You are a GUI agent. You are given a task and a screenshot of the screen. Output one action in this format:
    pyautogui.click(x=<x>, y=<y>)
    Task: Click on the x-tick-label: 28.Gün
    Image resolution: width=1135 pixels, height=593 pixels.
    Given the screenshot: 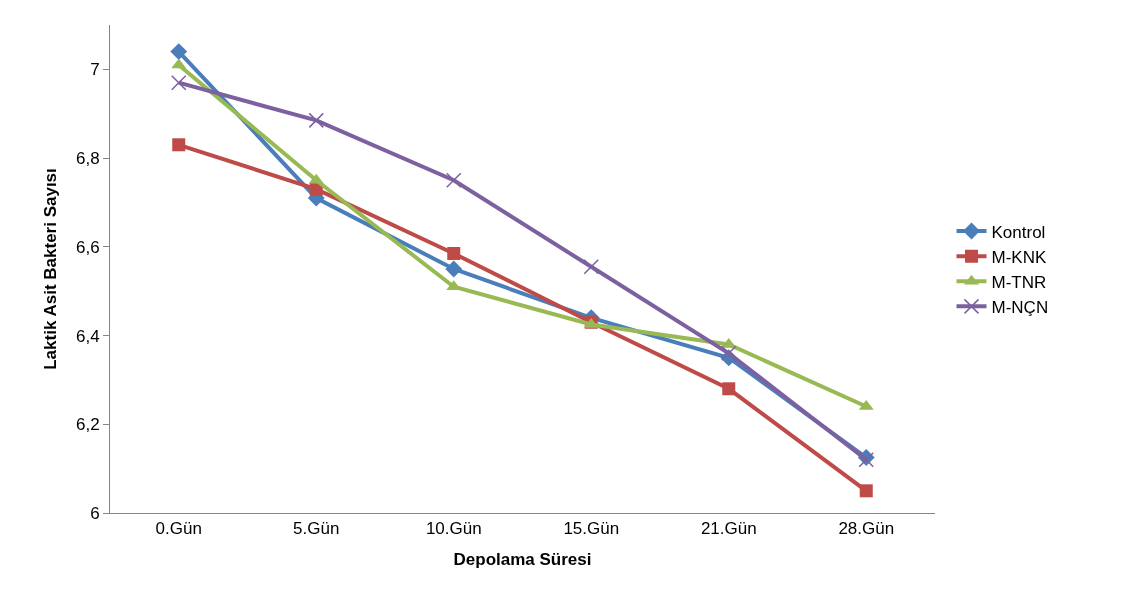 What is the action you would take?
    pyautogui.click(x=866, y=529)
    